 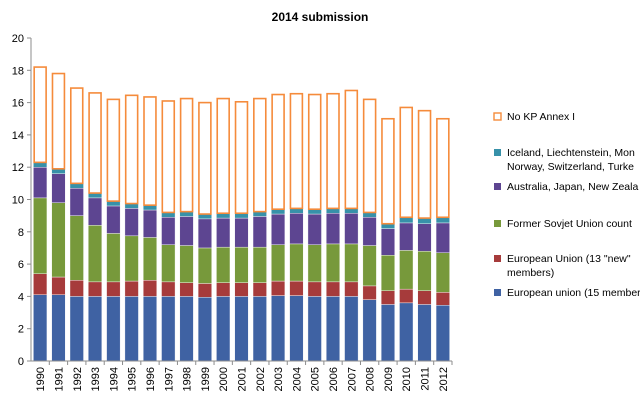 I want to click on y-tick-label: 20, so click(x=18, y=39).